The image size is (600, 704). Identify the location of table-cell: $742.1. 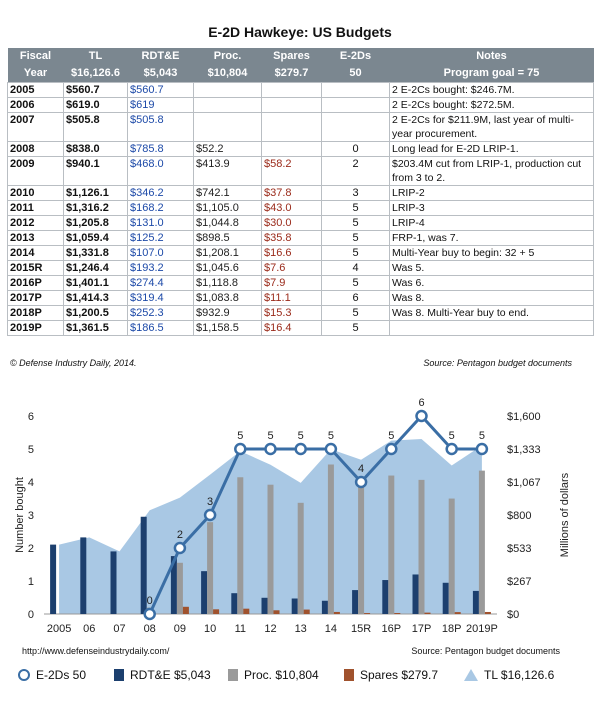
(227, 193).